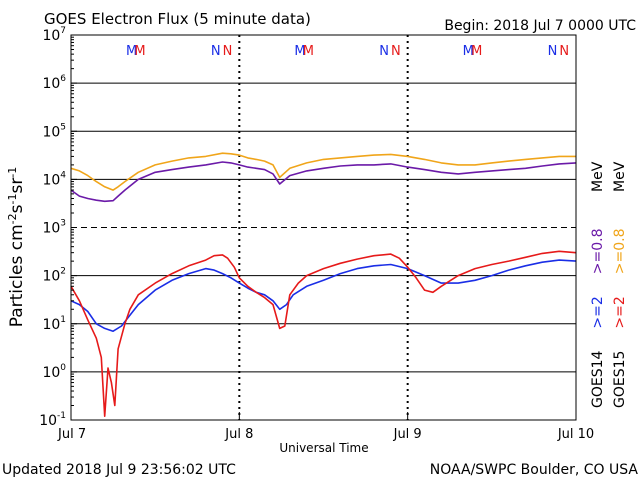 This screenshot has width=640, height=480. What do you see at coordinates (63, 368) in the screenshot?
I see `y-tick-exponent: 0` at bounding box center [63, 368].